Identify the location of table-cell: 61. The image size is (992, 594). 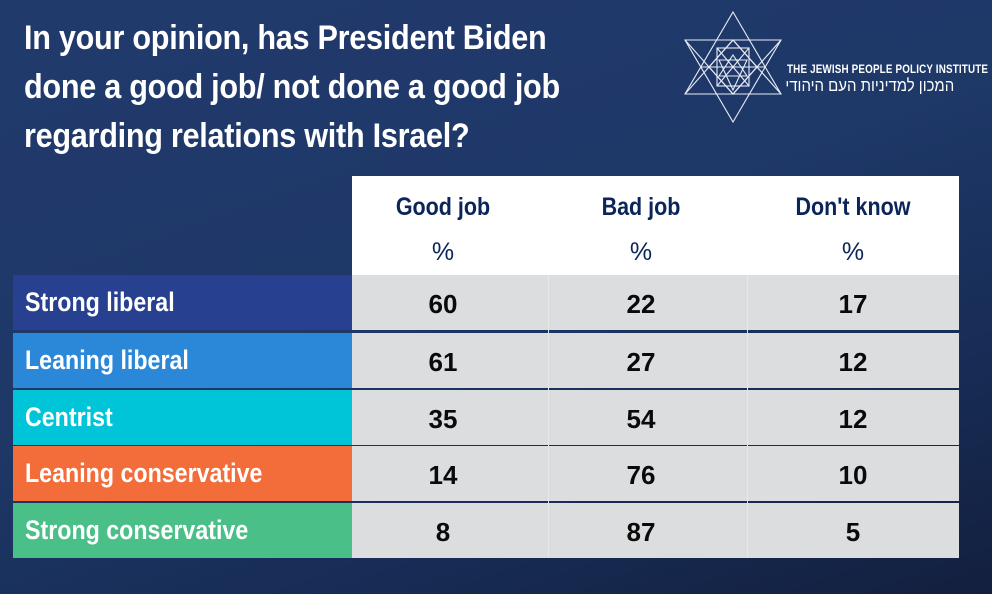
(443, 362).